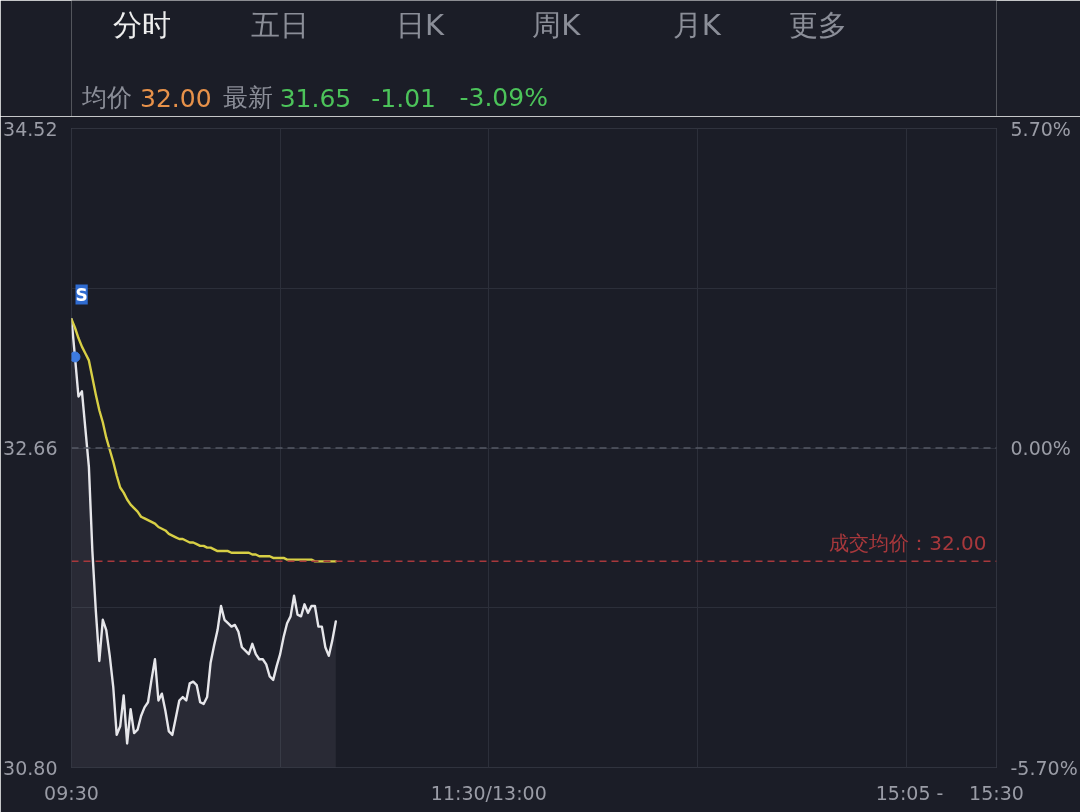 This screenshot has width=1080, height=812. What do you see at coordinates (503, 97) in the screenshot?
I see `text: -3.09%` at bounding box center [503, 97].